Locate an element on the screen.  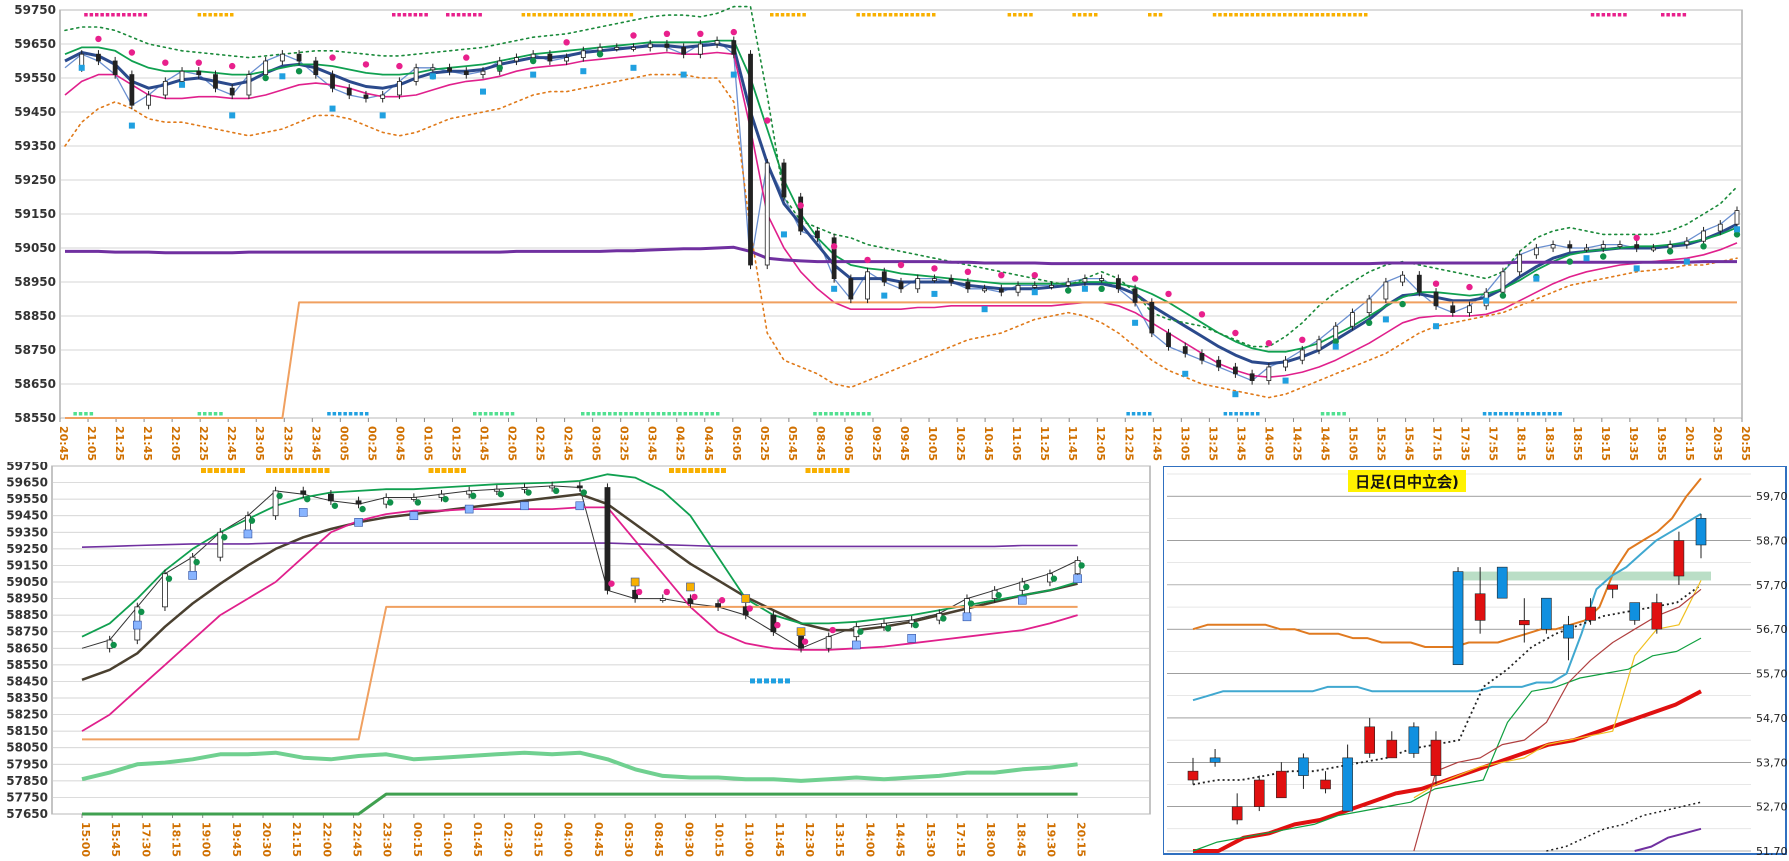
x-tick-label-5min: 00:05 is located at coordinates (343, 443).